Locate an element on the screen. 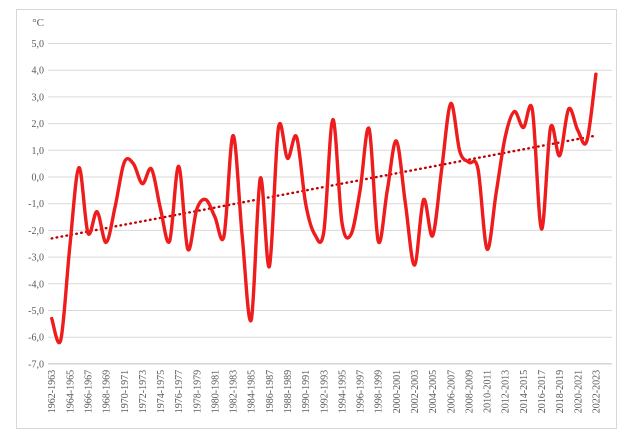 The height and width of the screenshot is (442, 639). y-tick-label: 1,0 is located at coordinates (38, 151).